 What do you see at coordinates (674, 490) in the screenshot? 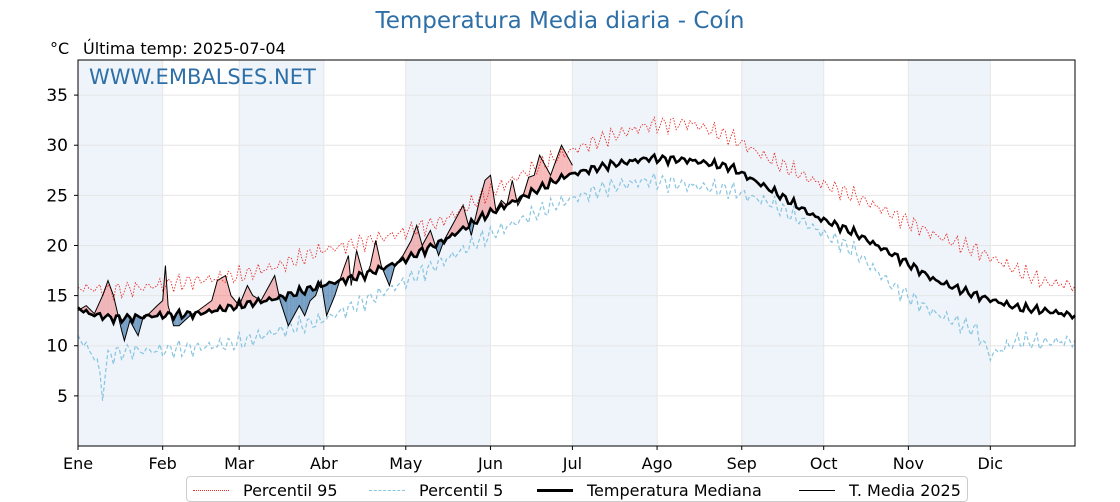
I see `legend-label-median: Temperatura Mediana` at bounding box center [674, 490].